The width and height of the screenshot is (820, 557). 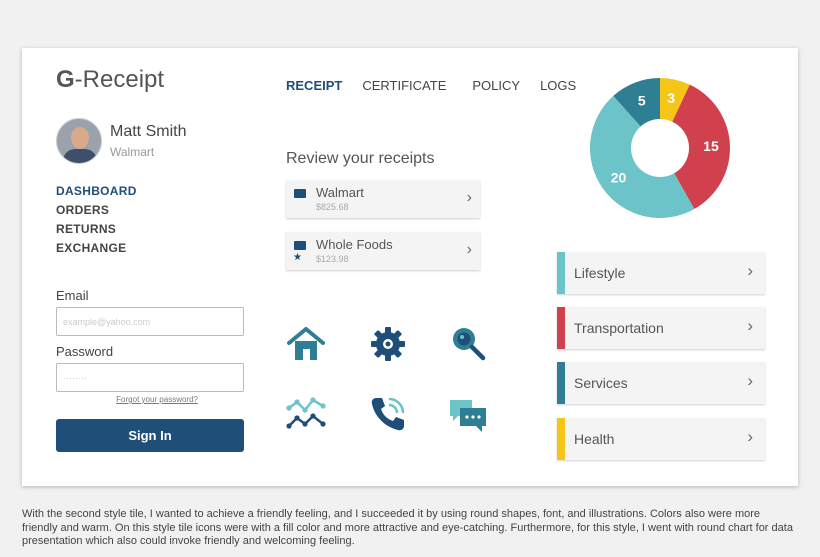 I want to click on email-label: Email, so click(x=72, y=295).